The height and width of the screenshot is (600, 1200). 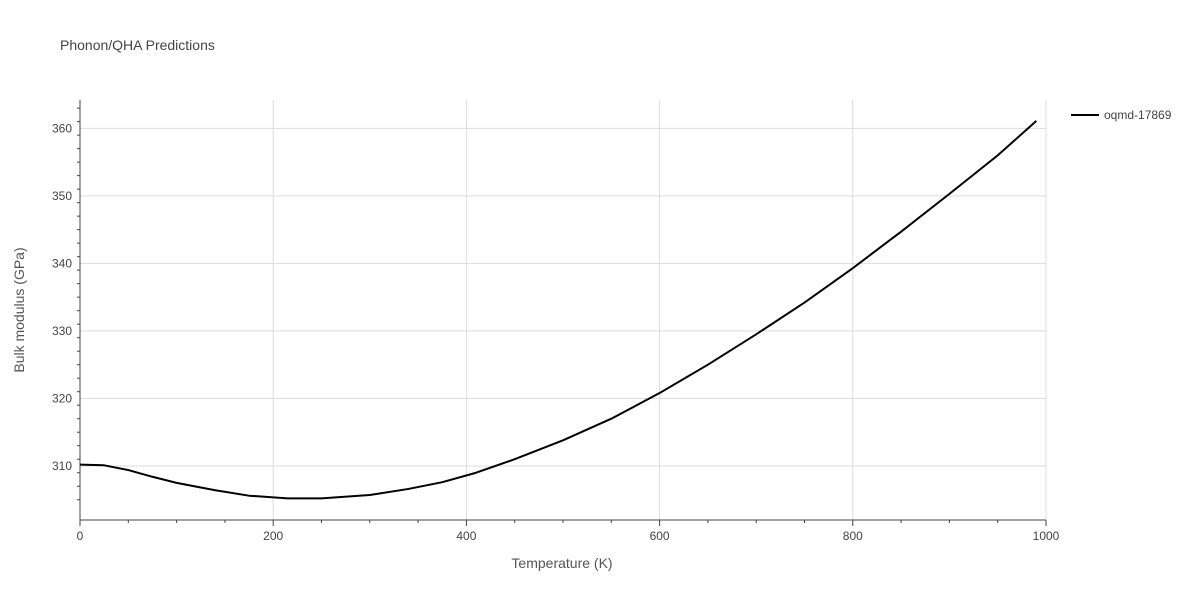 What do you see at coordinates (62, 331) in the screenshot?
I see `y-tick-label: 330` at bounding box center [62, 331].